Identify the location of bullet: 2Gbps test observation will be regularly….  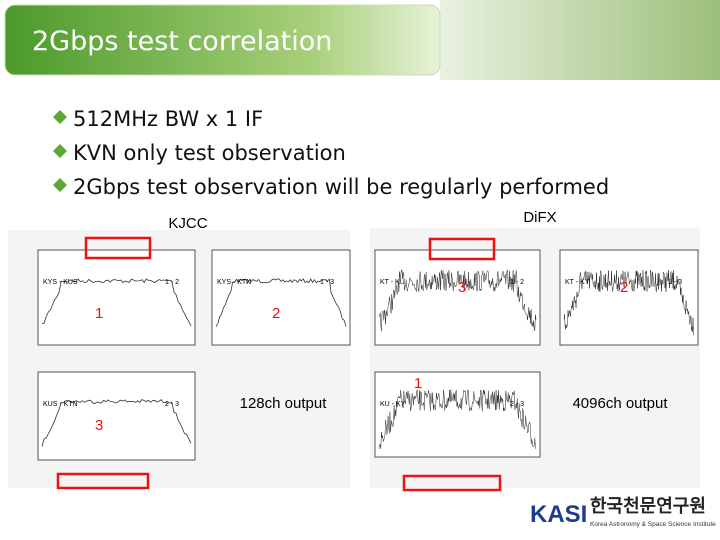
(341, 187).